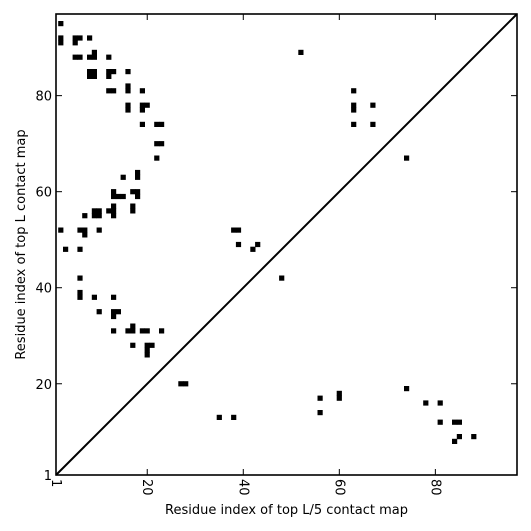 This screenshot has height=531, width=531. Describe the element at coordinates (43, 193) in the screenshot. I see `y-tick-label: 60` at that location.